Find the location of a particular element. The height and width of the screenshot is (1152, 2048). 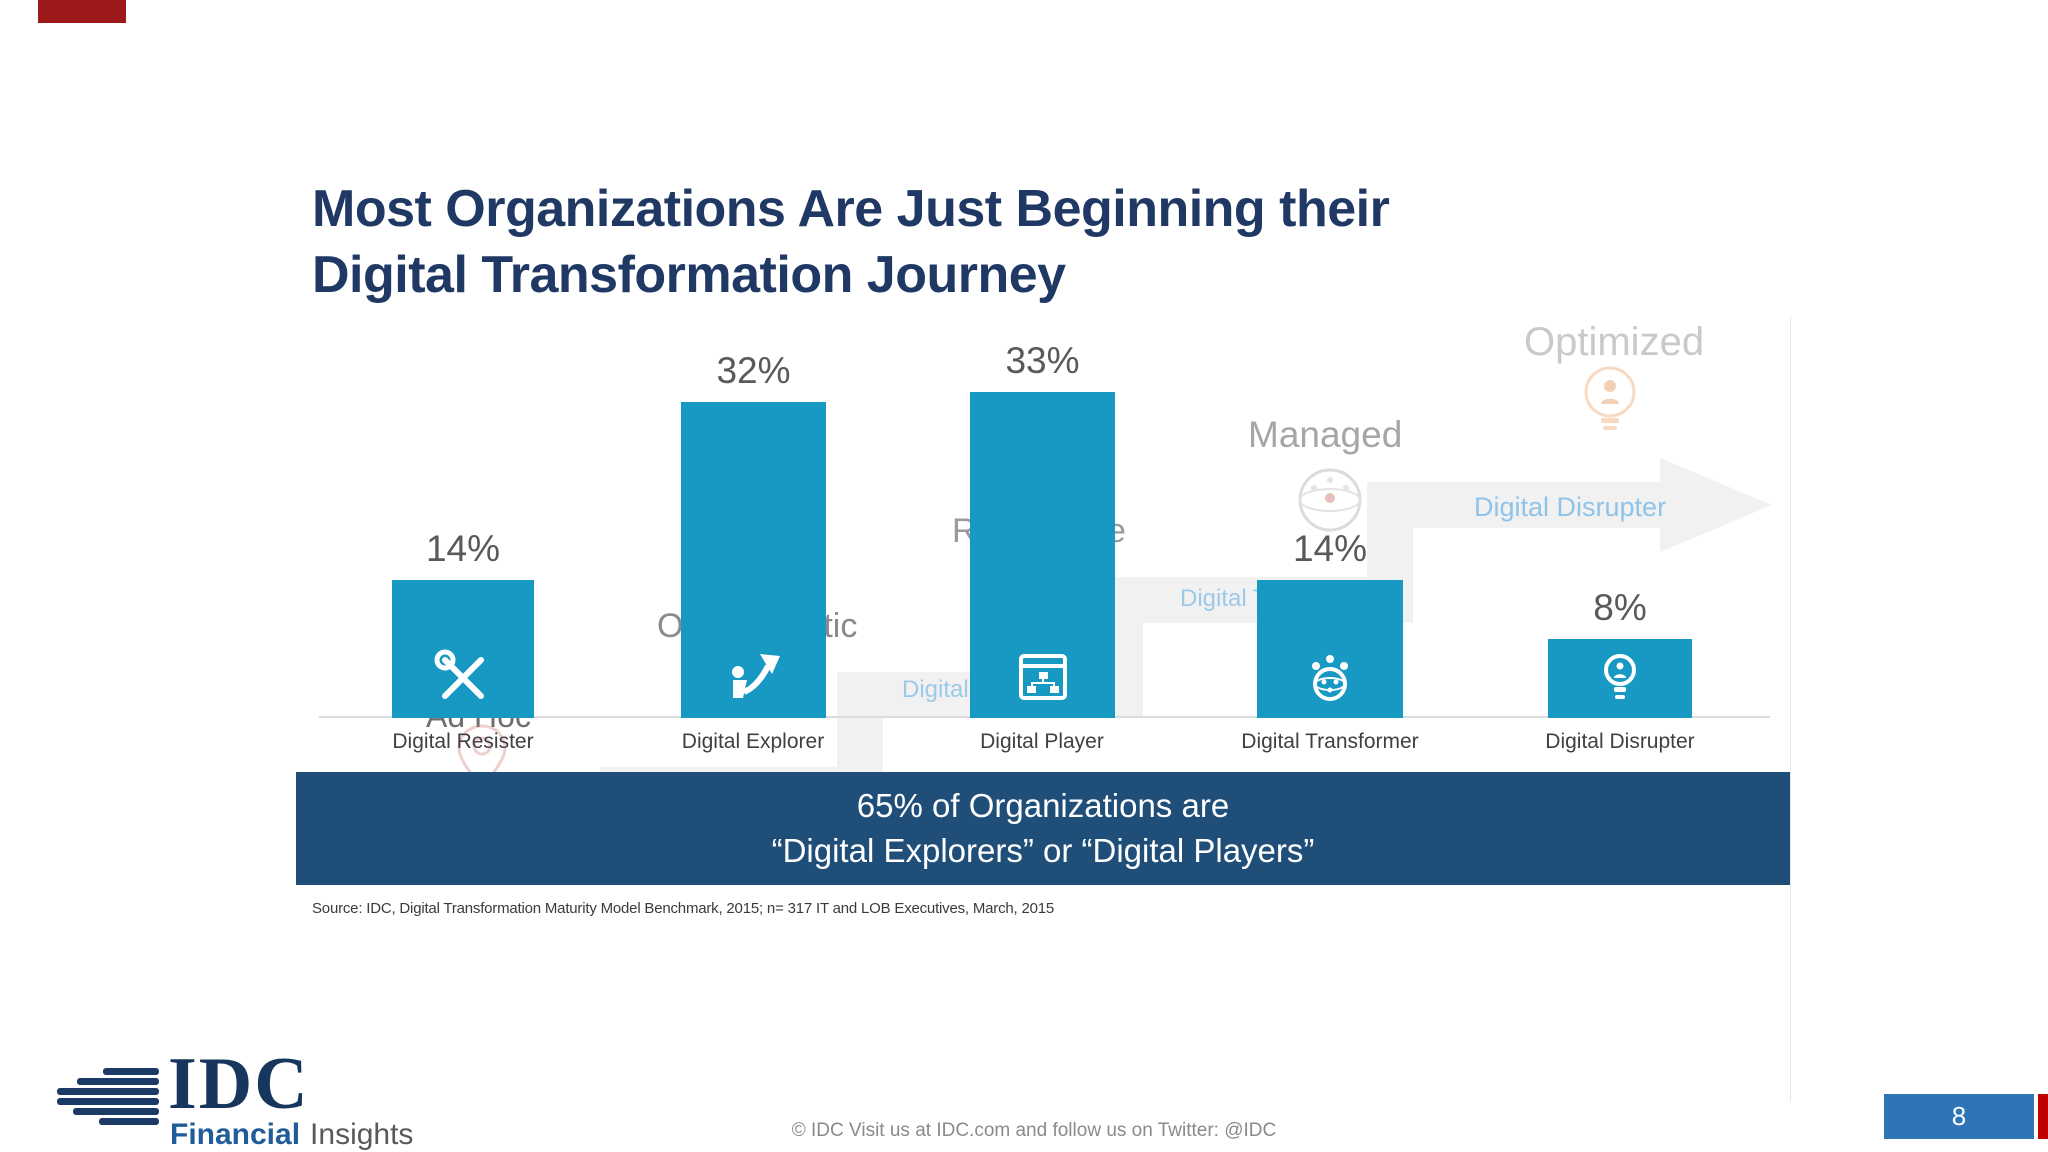

watermark-label-digital-disrupter: Digital Disrupter is located at coordinates (1570, 507).